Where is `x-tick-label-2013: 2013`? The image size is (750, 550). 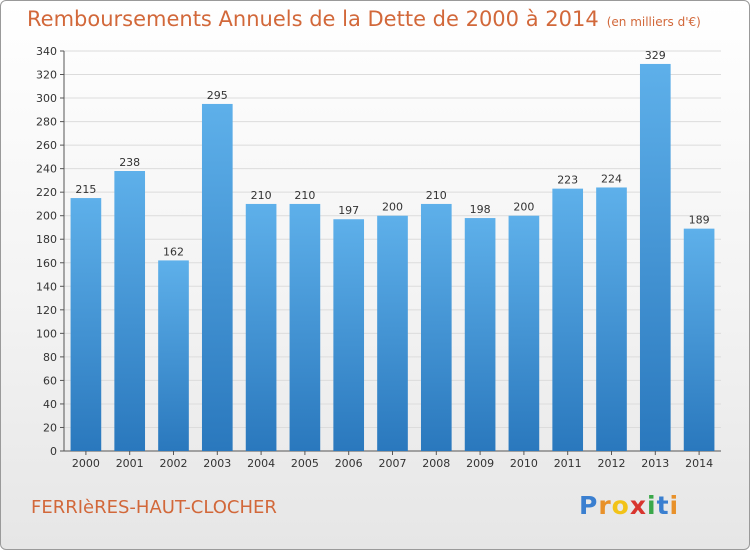
x-tick-label-2013: 2013 is located at coordinates (655, 463).